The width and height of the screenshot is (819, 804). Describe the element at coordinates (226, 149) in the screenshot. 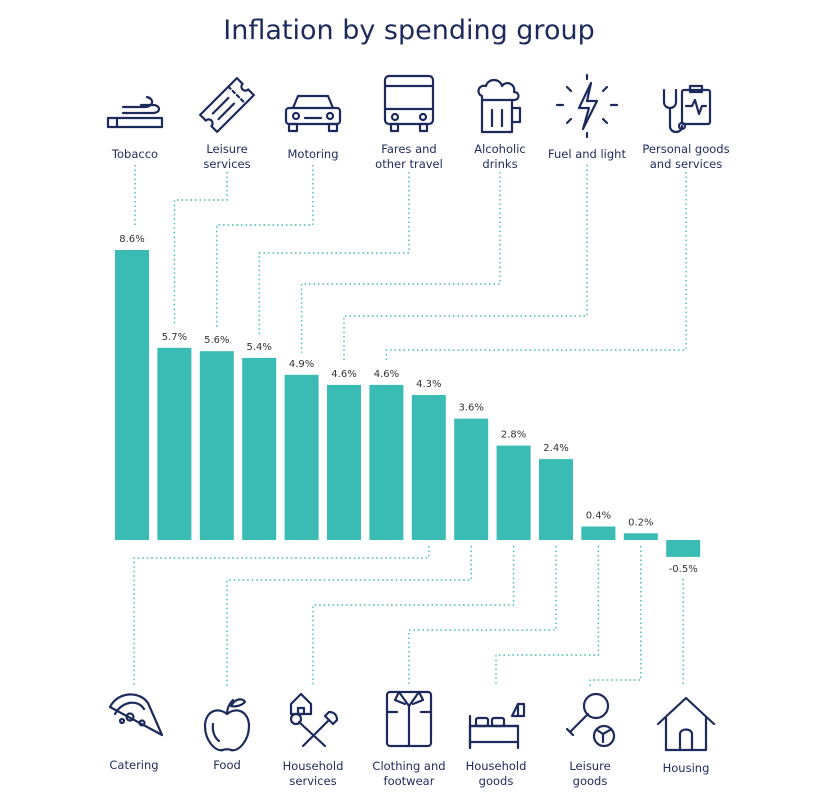

I see `category-label-1-line-0: Leisure` at that location.